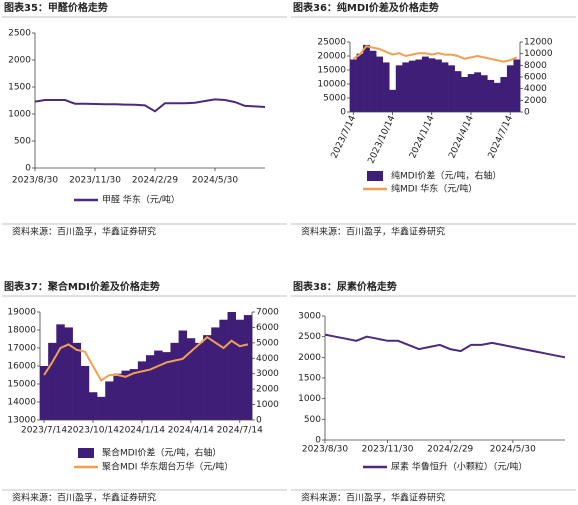 This screenshot has height=505, width=578. Describe the element at coordinates (21, 313) in the screenshot. I see `y-tick-label: 19000` at that location.